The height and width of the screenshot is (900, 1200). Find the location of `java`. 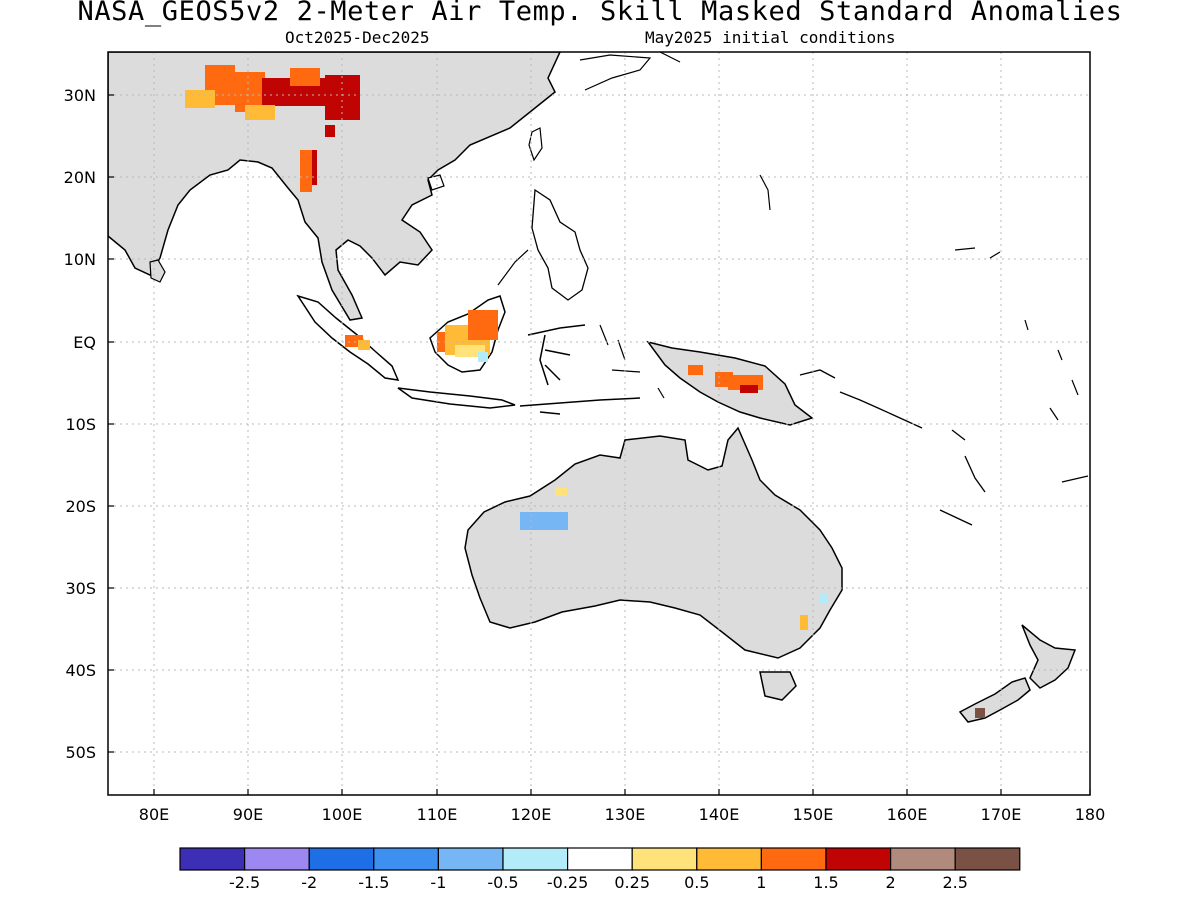

java is located at coordinates (456, 398).